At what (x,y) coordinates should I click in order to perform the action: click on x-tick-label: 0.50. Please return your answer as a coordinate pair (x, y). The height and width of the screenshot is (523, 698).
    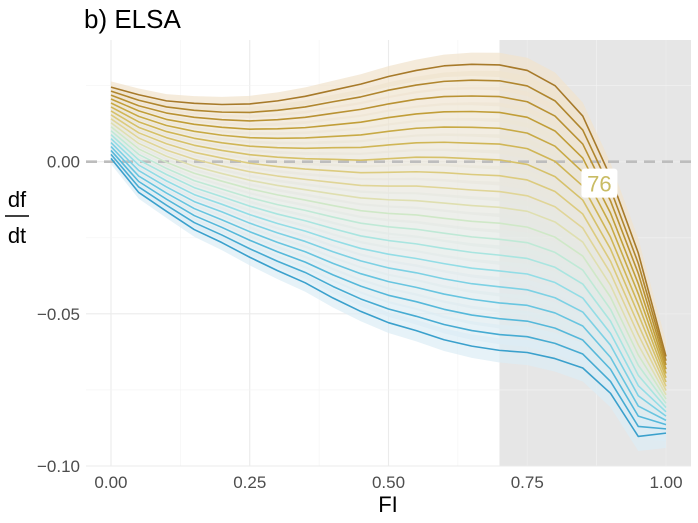
    Looking at the image, I should click on (388, 482).